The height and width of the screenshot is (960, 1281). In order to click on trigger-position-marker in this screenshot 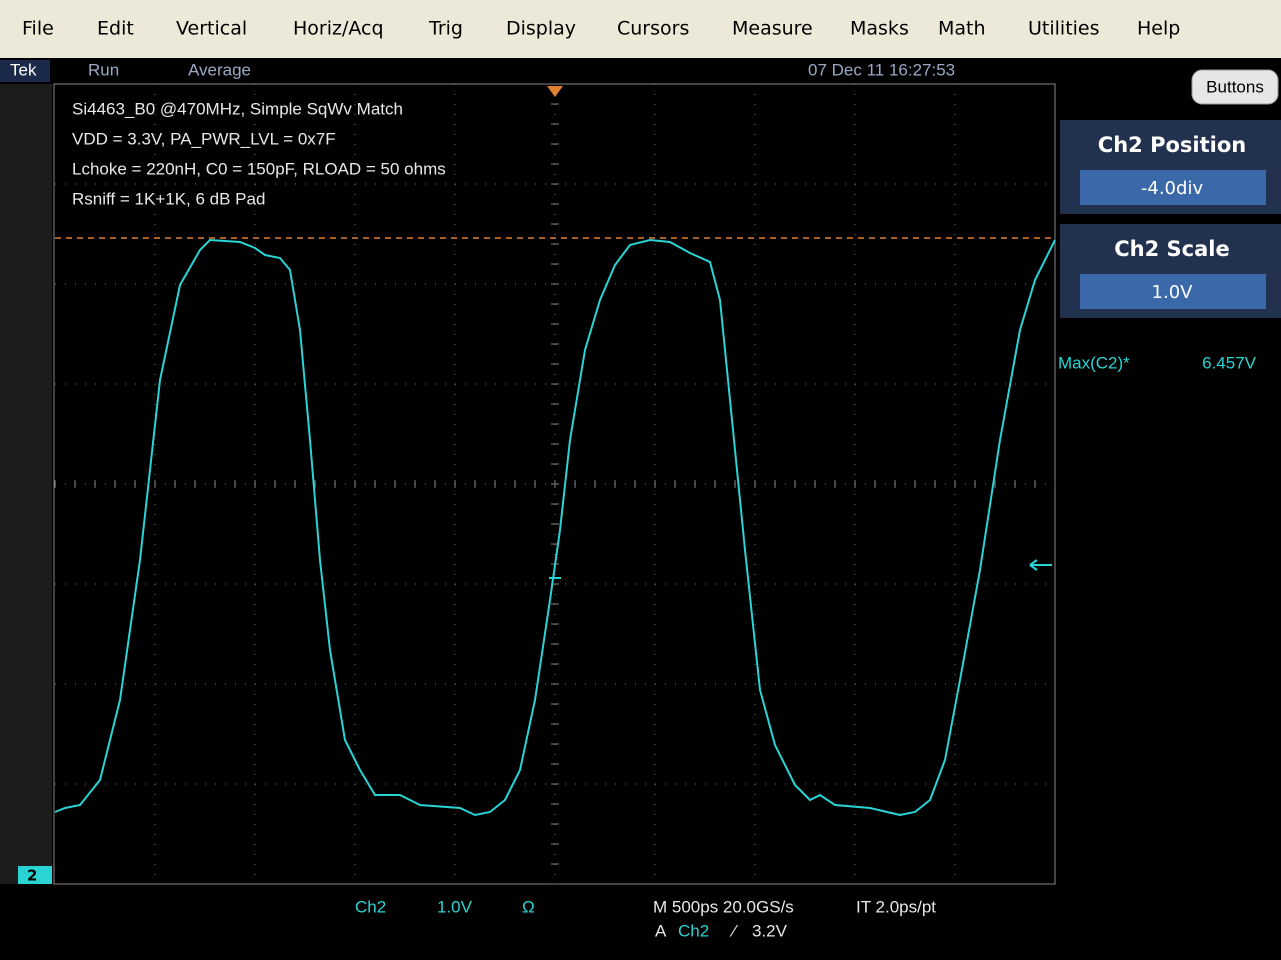, I will do `click(555, 91)`.